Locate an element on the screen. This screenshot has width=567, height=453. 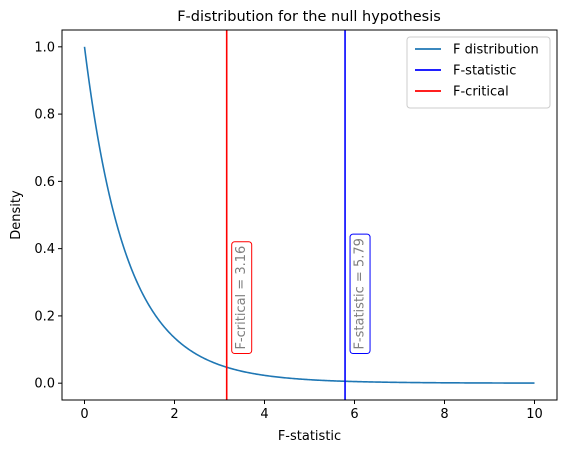
y-tick-label: 0.0 is located at coordinates (44, 384).